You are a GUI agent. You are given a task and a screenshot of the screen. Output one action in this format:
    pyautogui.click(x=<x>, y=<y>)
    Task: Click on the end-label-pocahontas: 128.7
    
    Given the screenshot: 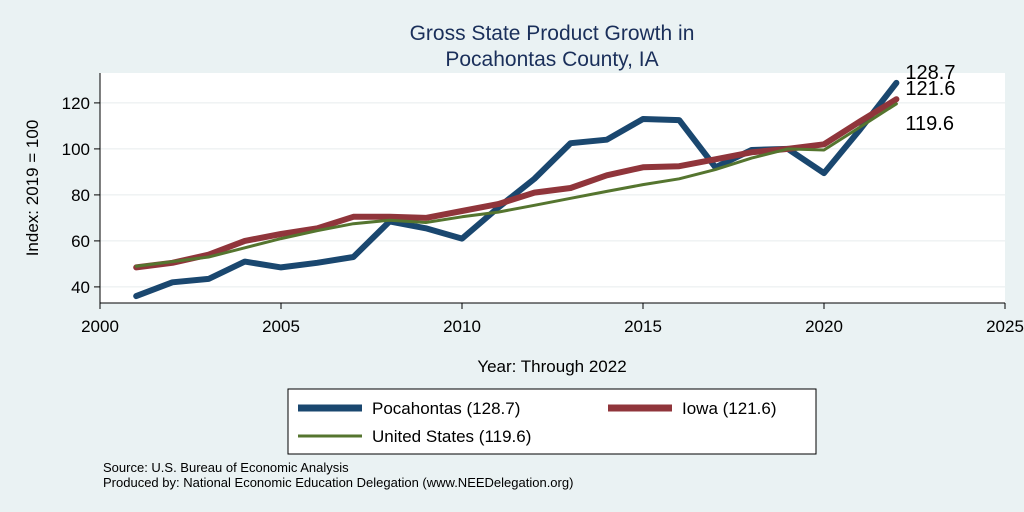 What is the action you would take?
    pyautogui.click(x=930, y=73)
    